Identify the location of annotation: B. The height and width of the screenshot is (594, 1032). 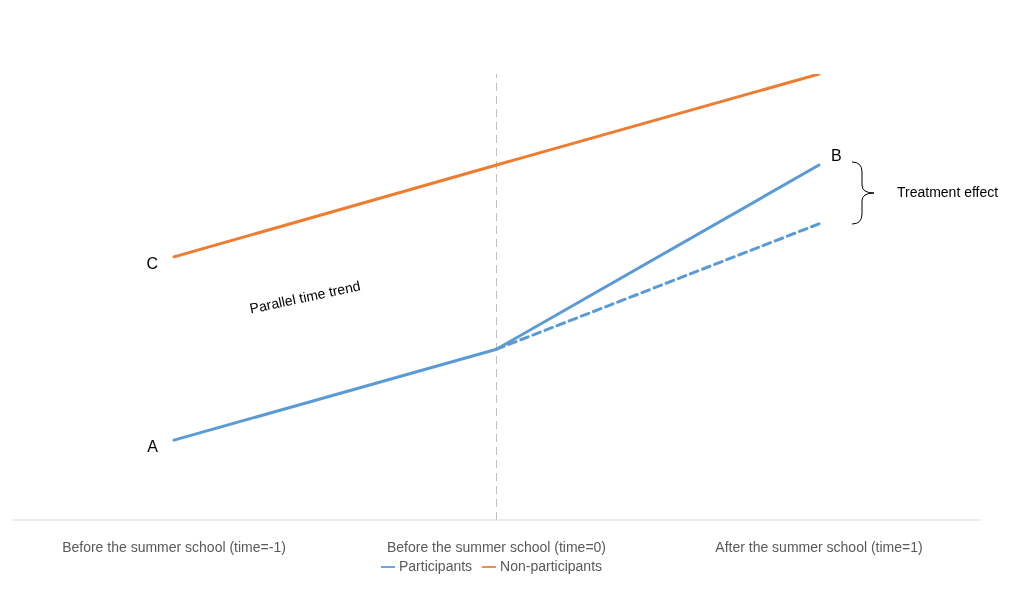
(836, 155).